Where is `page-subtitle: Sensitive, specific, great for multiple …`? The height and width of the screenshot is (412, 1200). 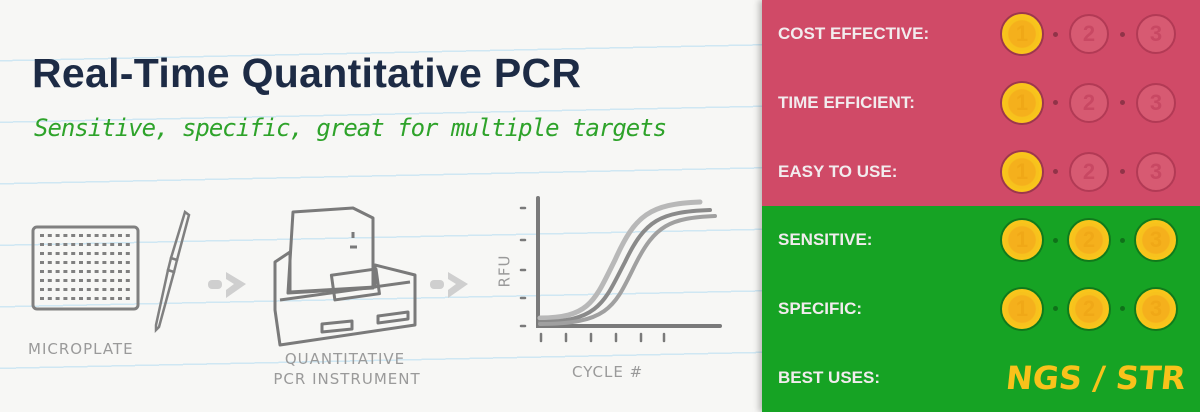 page-subtitle: Sensitive, specific, great for multiple … is located at coordinates (350, 128).